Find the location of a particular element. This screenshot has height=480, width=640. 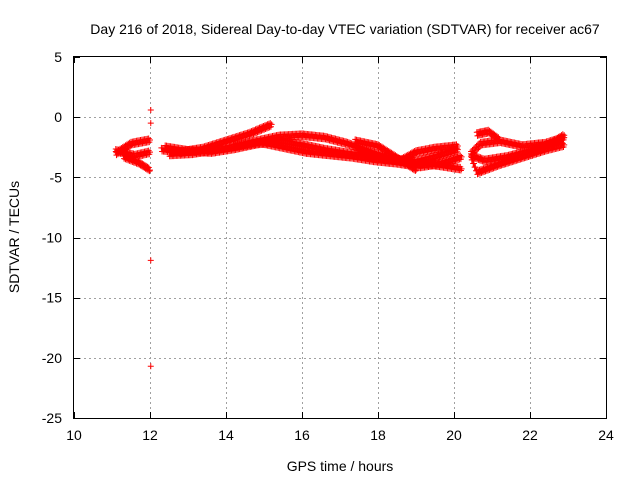

y-tick-label: -20 is located at coordinates (52, 358).